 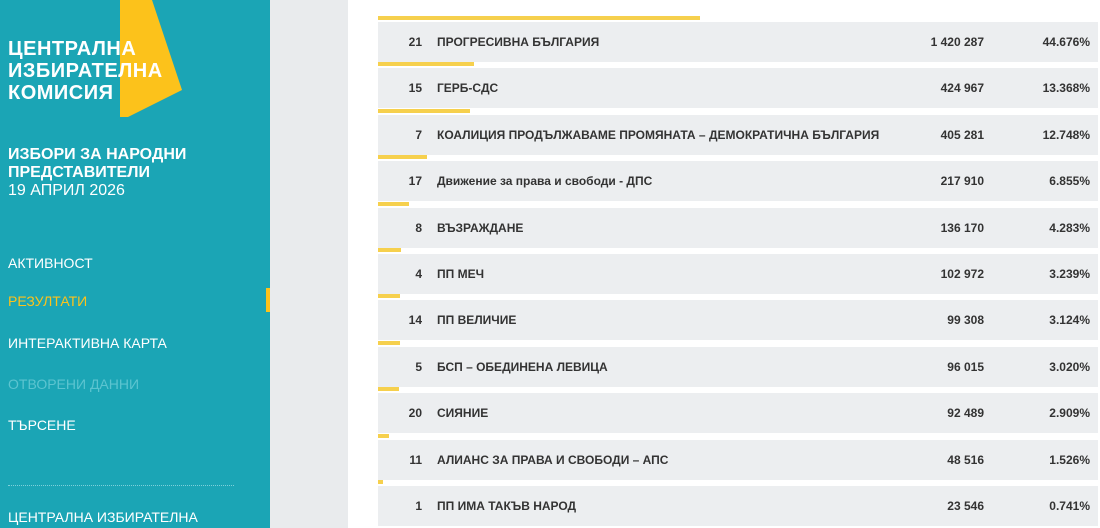 I want to click on nav-item: ИНТЕРАКТИВНА КАРТА, so click(x=87, y=343).